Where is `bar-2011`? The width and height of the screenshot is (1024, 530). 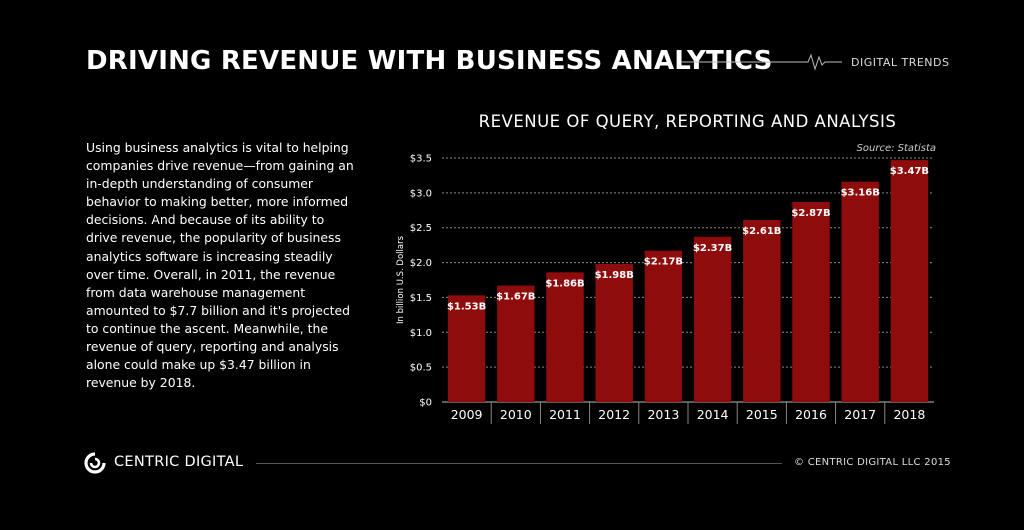 bar-2011 is located at coordinates (565, 337).